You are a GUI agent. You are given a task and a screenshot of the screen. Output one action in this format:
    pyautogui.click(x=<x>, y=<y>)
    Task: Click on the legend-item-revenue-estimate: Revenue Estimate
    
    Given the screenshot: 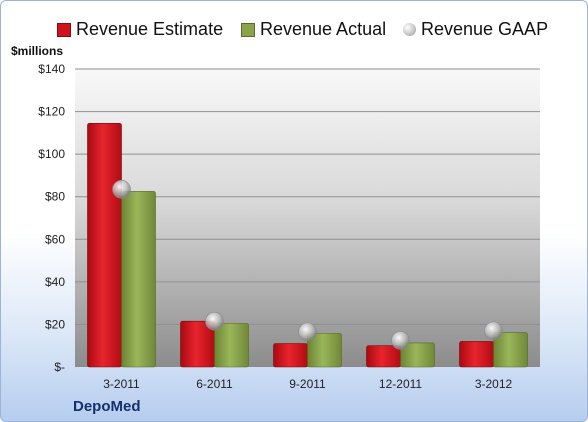 What is the action you would take?
    pyautogui.click(x=140, y=29)
    